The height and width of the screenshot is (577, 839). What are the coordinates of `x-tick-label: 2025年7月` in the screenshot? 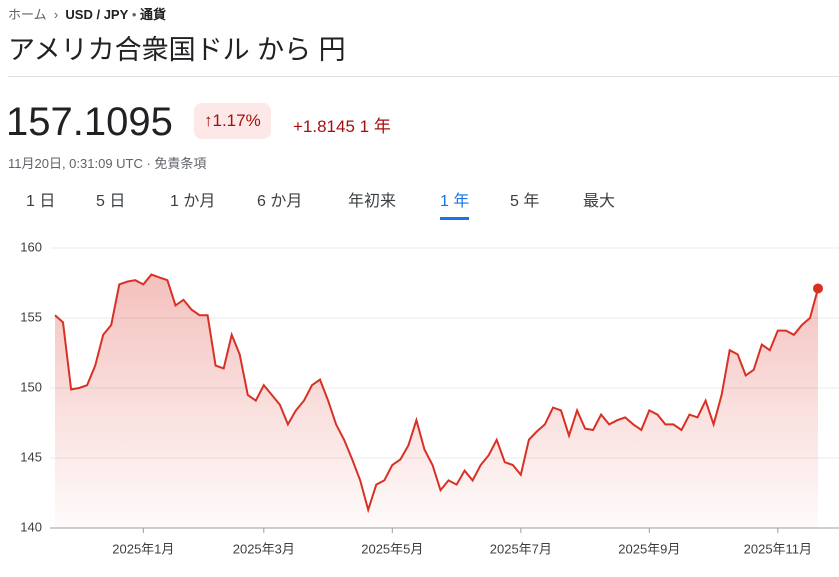 It's located at (521, 548).